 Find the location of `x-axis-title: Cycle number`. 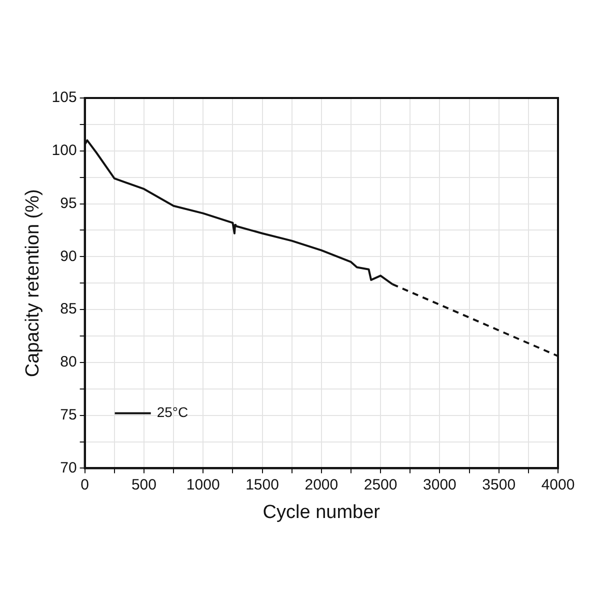

x-axis-title: Cycle number is located at coordinates (321, 512).